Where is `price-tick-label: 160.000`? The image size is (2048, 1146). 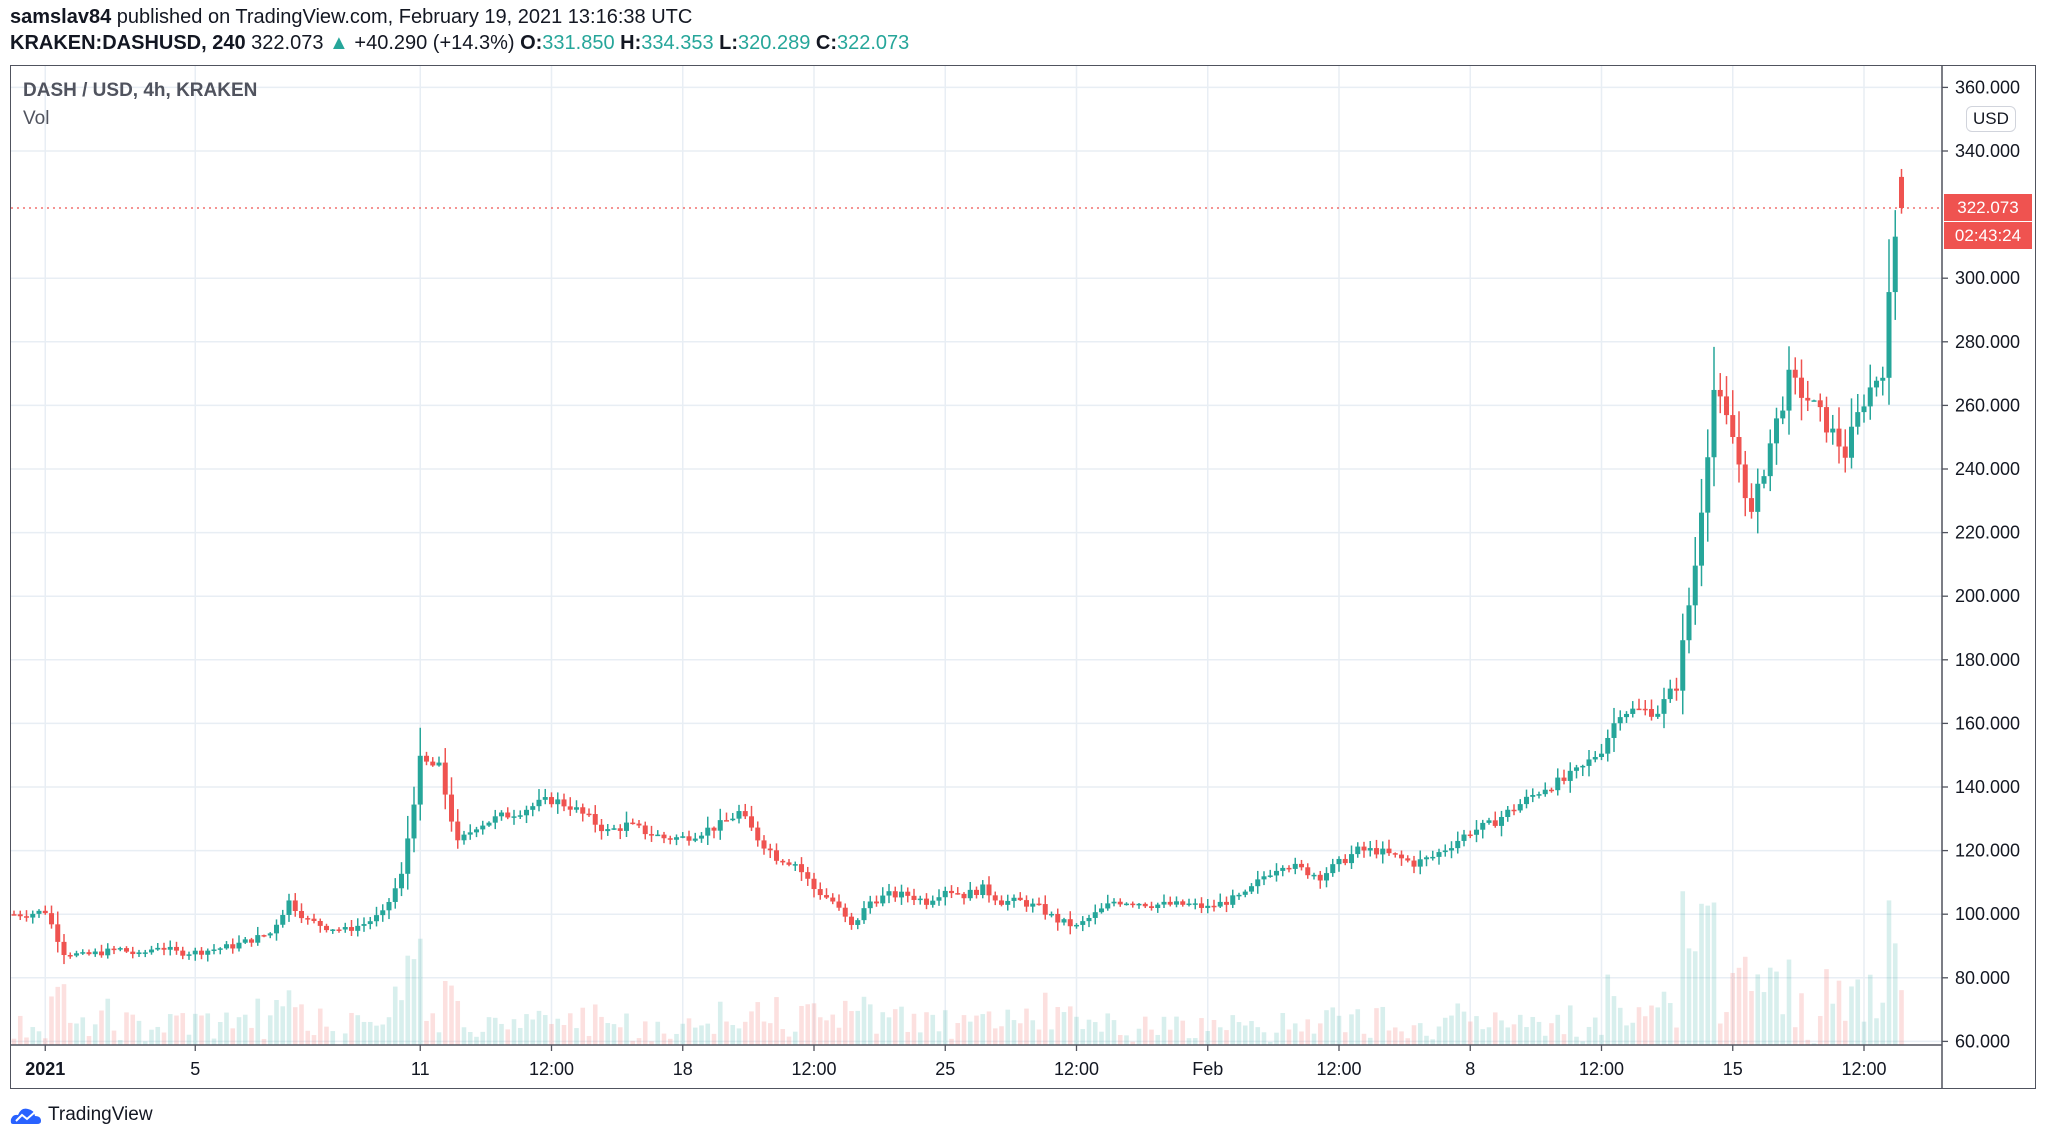
price-tick-label: 160.000 is located at coordinates (1987, 723).